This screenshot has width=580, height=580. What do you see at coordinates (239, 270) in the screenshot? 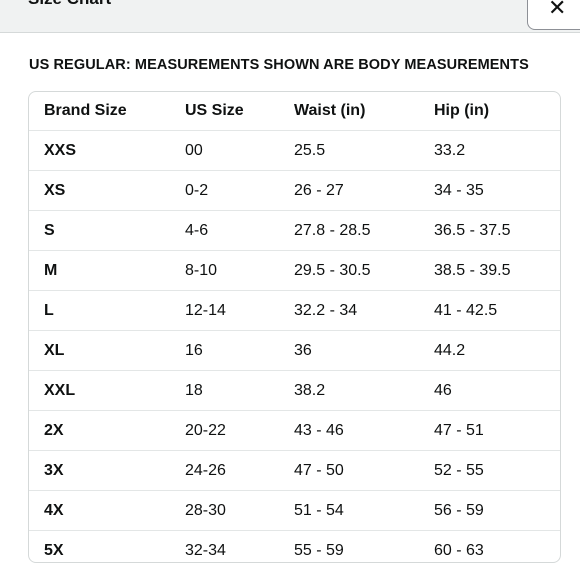
I see `cell-us-size: 8-10` at bounding box center [239, 270].